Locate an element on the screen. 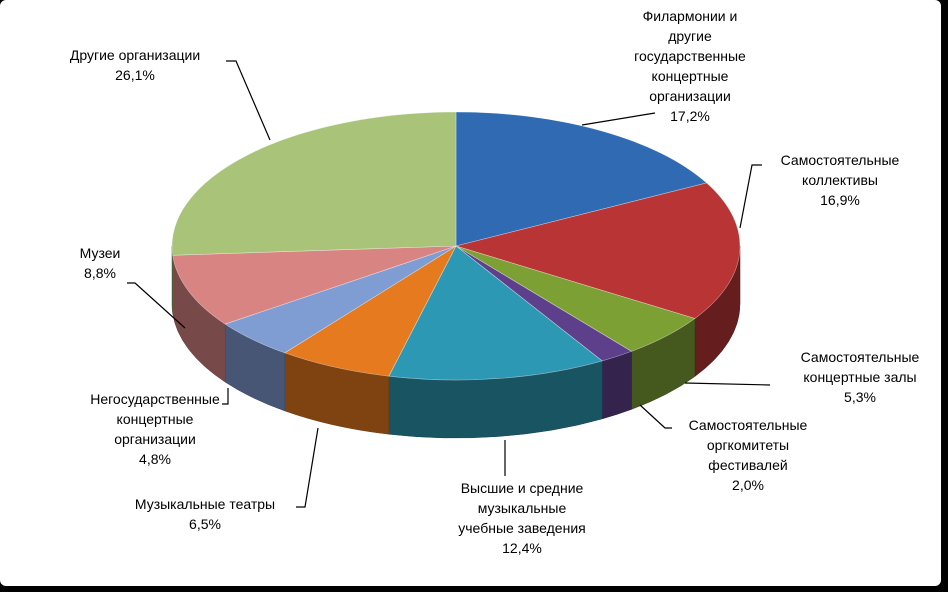 Image resolution: width=948 pixels, height=592 pixels. value-label: 17,2% is located at coordinates (690, 116).